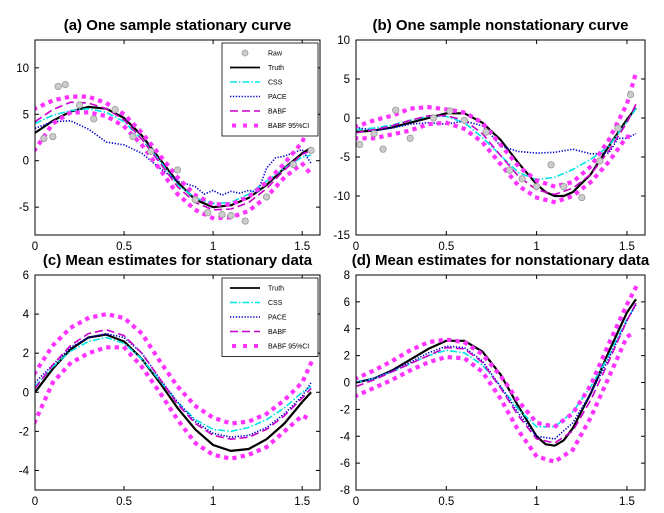 The image size is (664, 513). Describe the element at coordinates (302, 247) in the screenshot. I see `x-tick-label: 1.5` at that location.